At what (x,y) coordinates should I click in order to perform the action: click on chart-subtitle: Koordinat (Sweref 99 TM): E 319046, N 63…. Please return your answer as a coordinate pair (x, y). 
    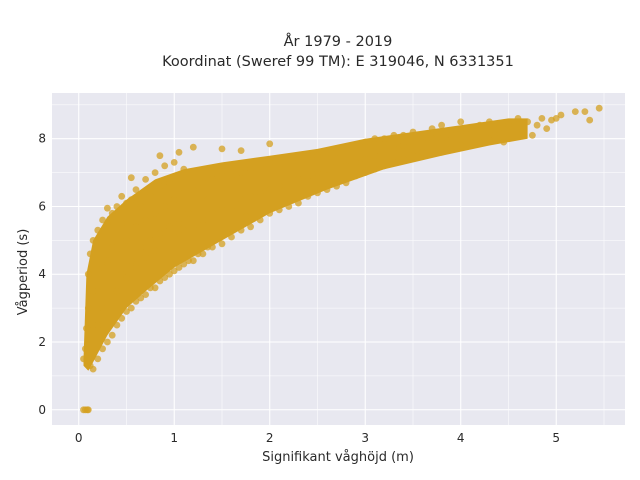
    Looking at the image, I should click on (338, 62).